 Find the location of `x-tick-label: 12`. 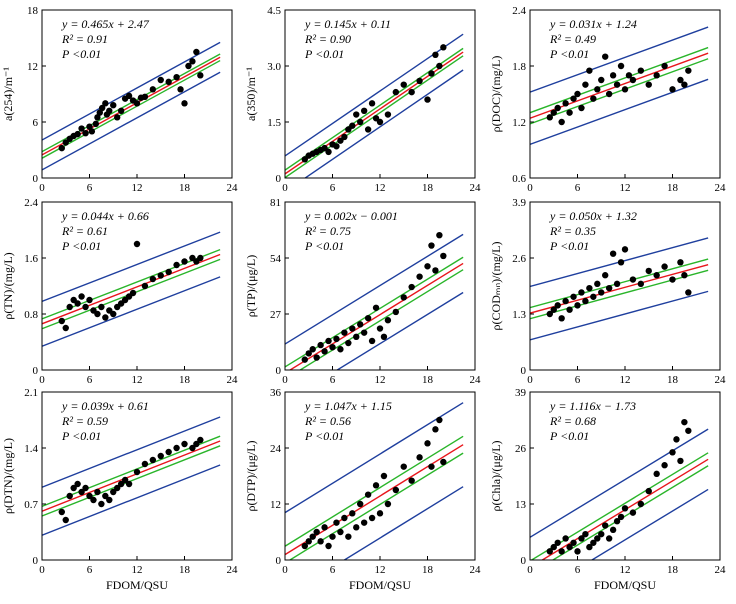

x-tick-label: 12 is located at coordinates (625, 380).